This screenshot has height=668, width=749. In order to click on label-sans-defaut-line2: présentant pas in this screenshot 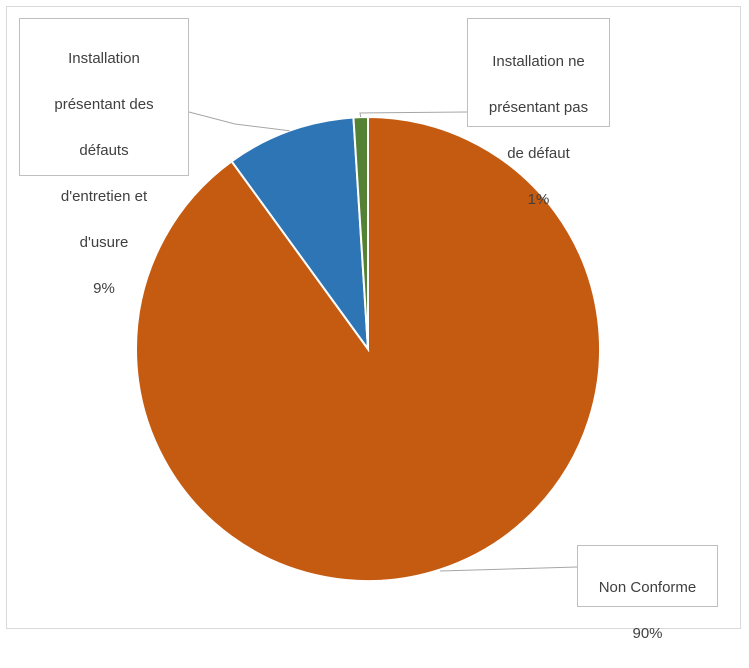, I will do `click(538, 107)`.